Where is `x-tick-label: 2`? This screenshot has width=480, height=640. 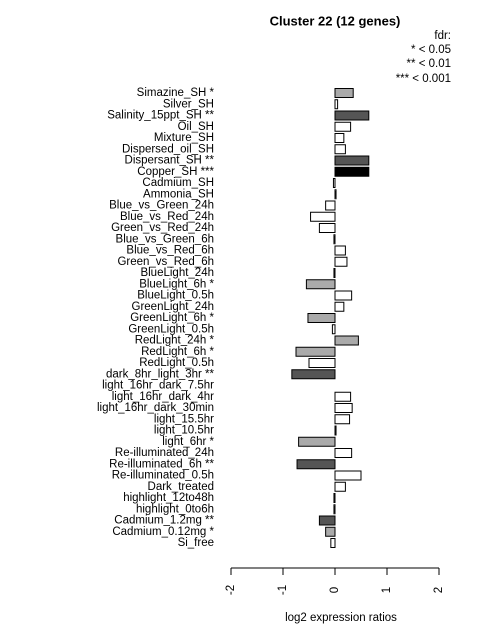 x-tick-label: 2 is located at coordinates (439, 590).